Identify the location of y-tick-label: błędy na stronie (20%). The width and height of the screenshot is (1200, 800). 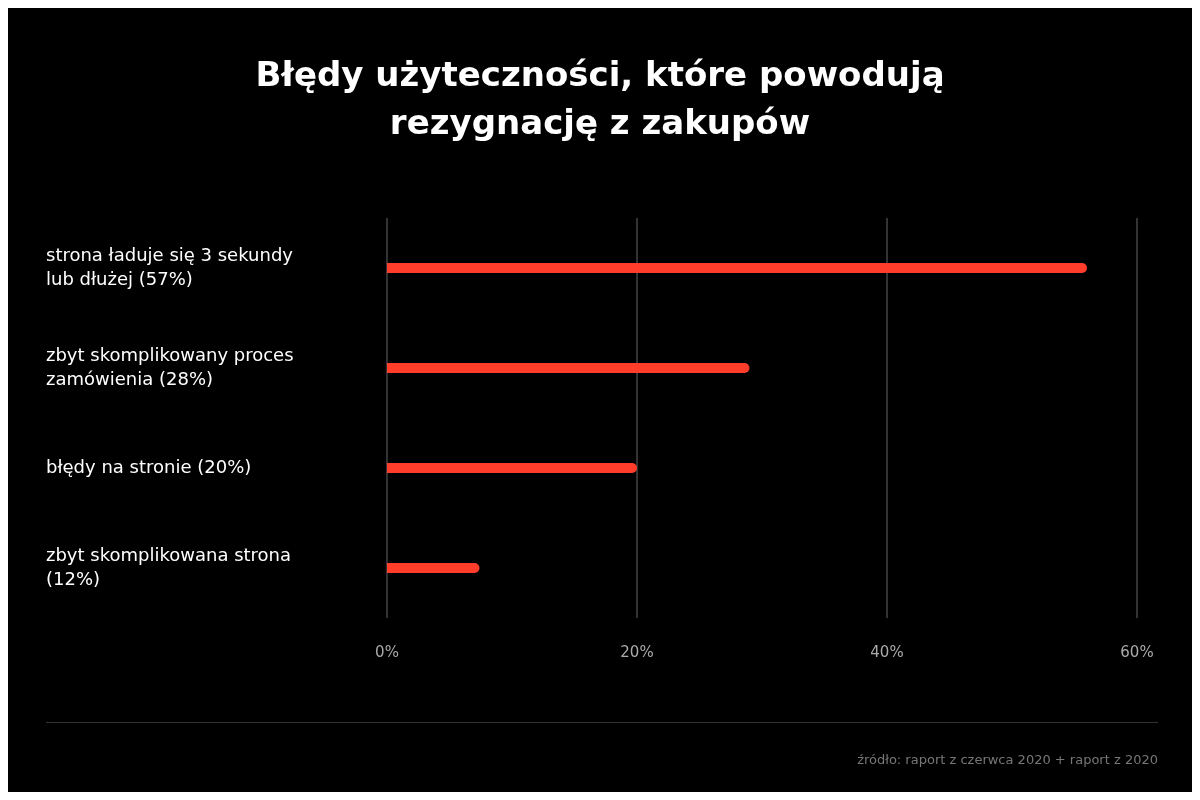
(149, 466).